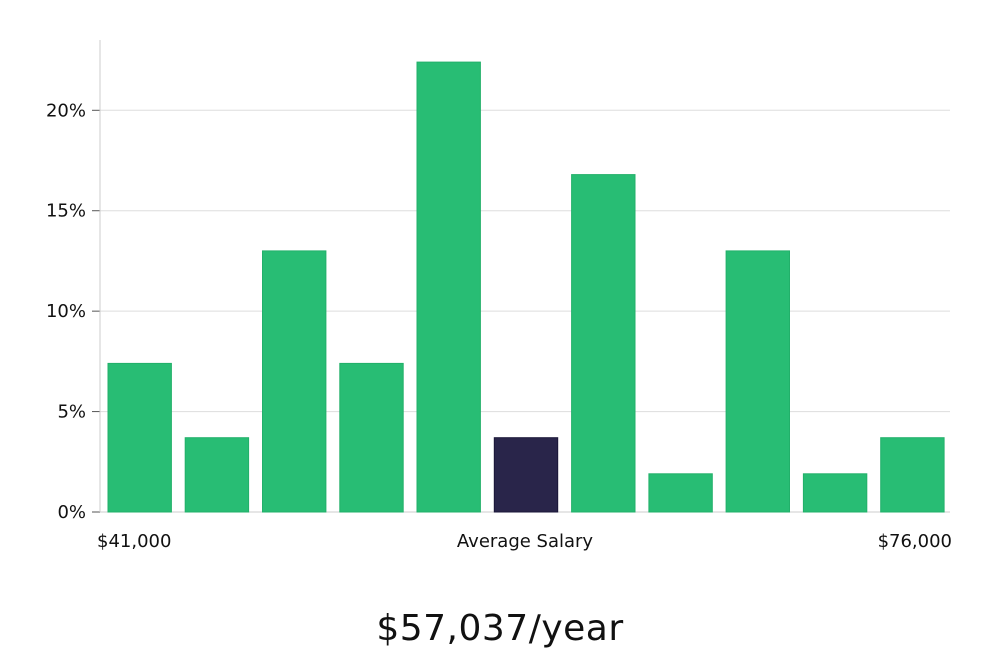 Image resolution: width=1000 pixels, height=660 pixels. I want to click on average-salary-summary: $57,037/year, so click(500, 628).